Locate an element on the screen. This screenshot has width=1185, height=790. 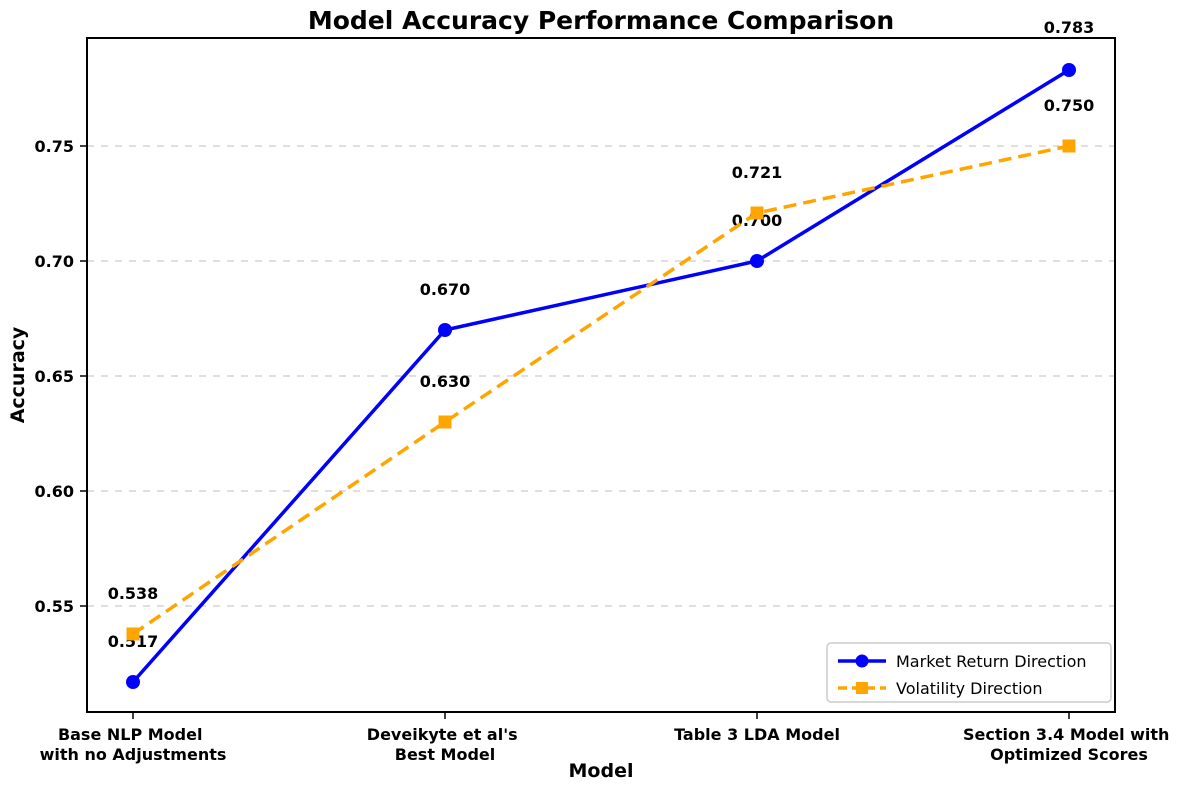
x-tick-line: Base NLP Model is located at coordinates (130, 734).